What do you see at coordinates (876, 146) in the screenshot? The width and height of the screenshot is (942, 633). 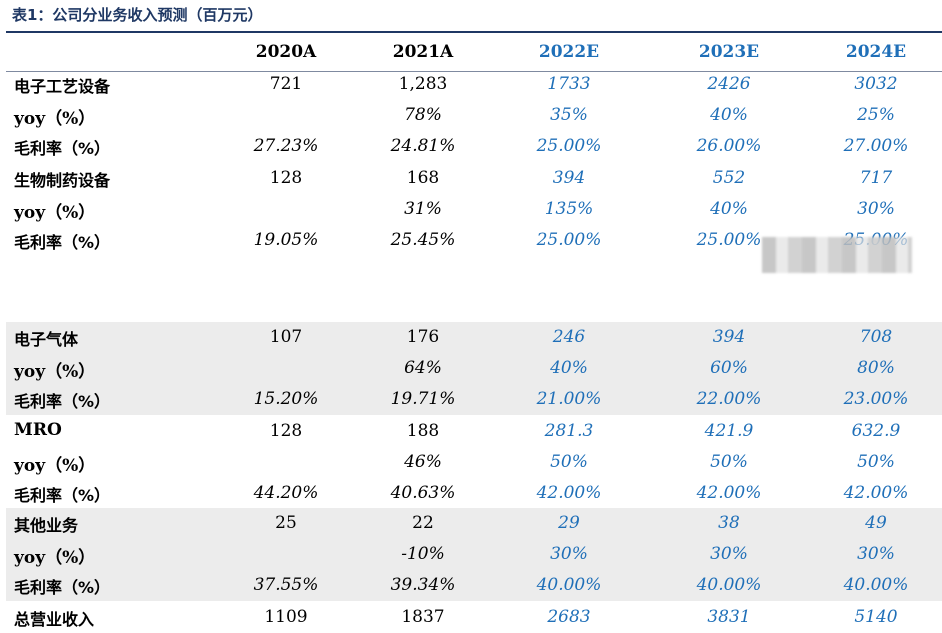 I see `table-cell: 27.00%` at bounding box center [876, 146].